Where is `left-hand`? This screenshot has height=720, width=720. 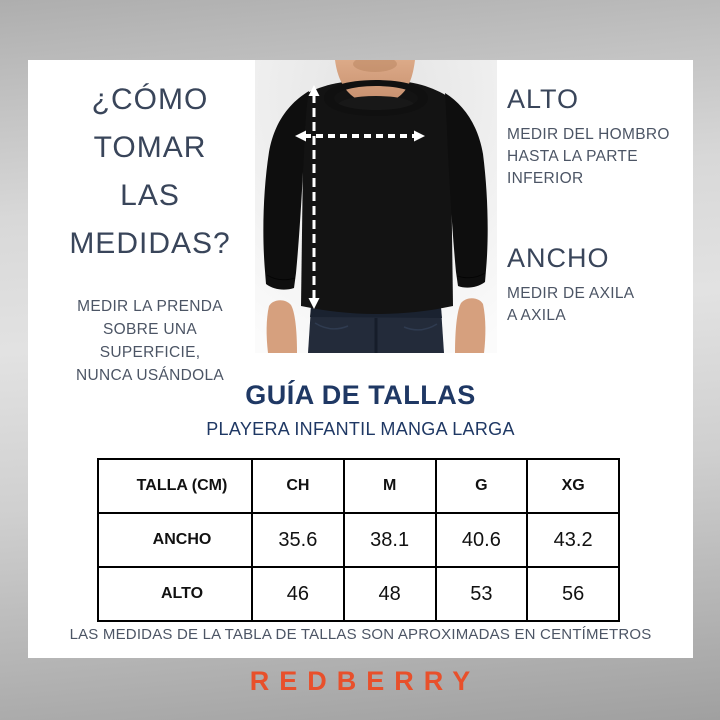 left-hand is located at coordinates (281, 326).